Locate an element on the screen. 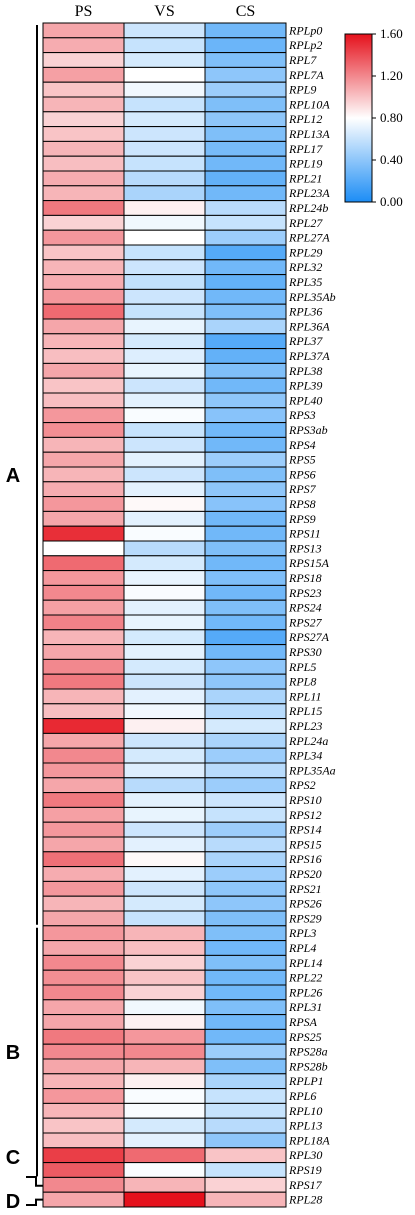 This screenshot has width=415, height=1215. gene-label: RPL24b is located at coordinates (308, 208).